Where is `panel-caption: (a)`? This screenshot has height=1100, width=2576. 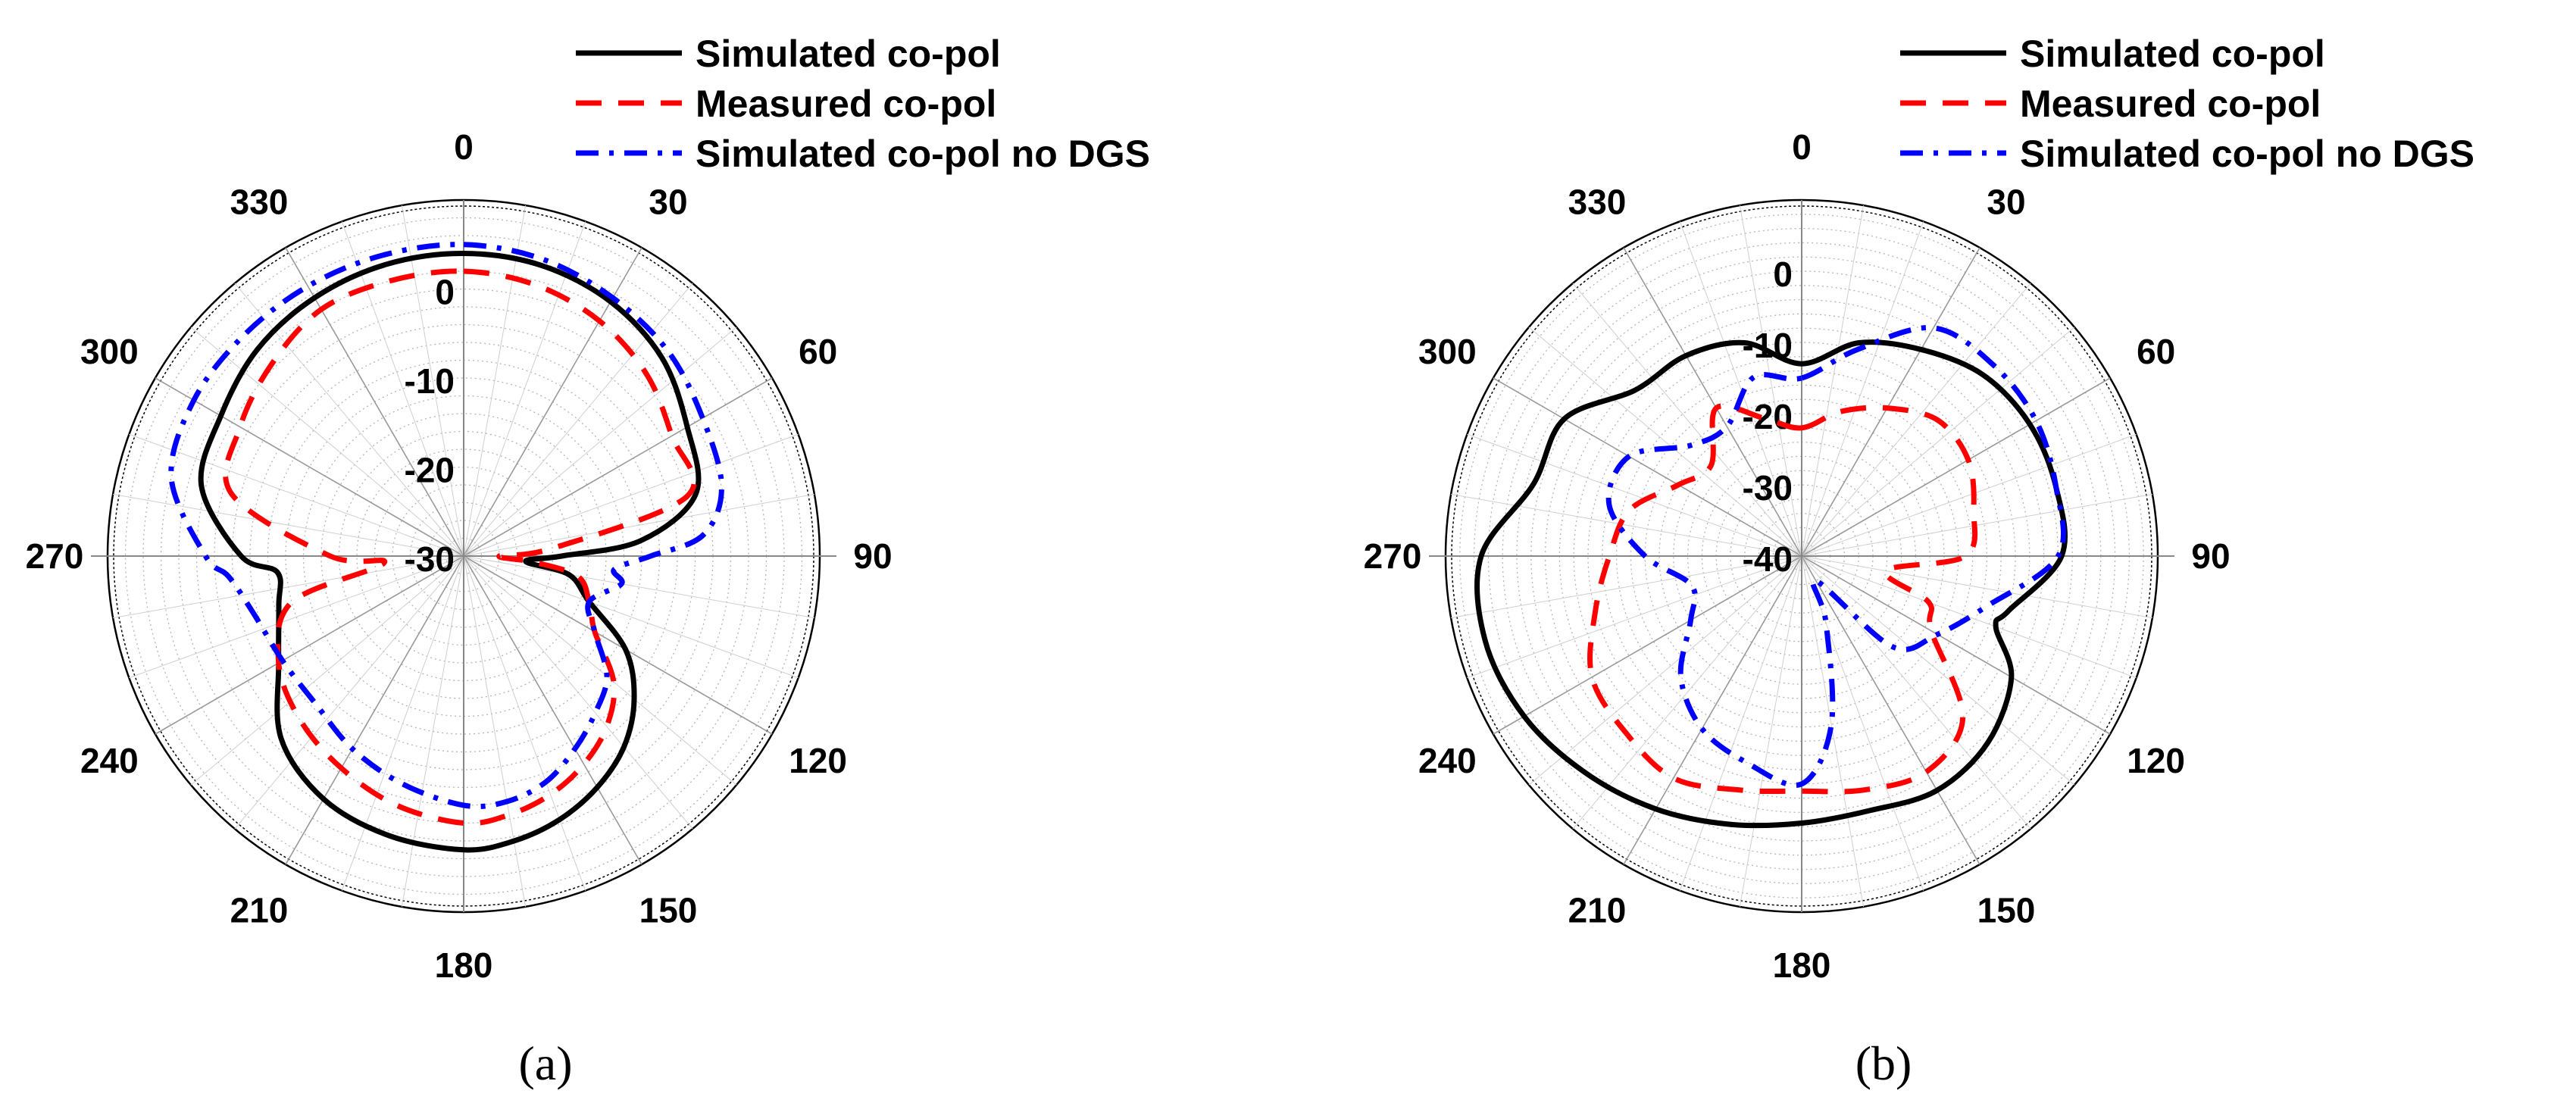 panel-caption: (a) is located at coordinates (545, 1063).